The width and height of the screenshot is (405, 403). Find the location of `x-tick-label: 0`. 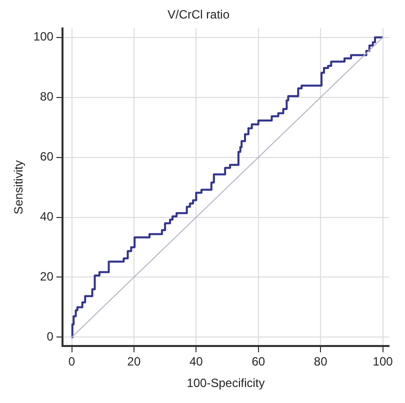

x-tick-label: 0 is located at coordinates (72, 361).